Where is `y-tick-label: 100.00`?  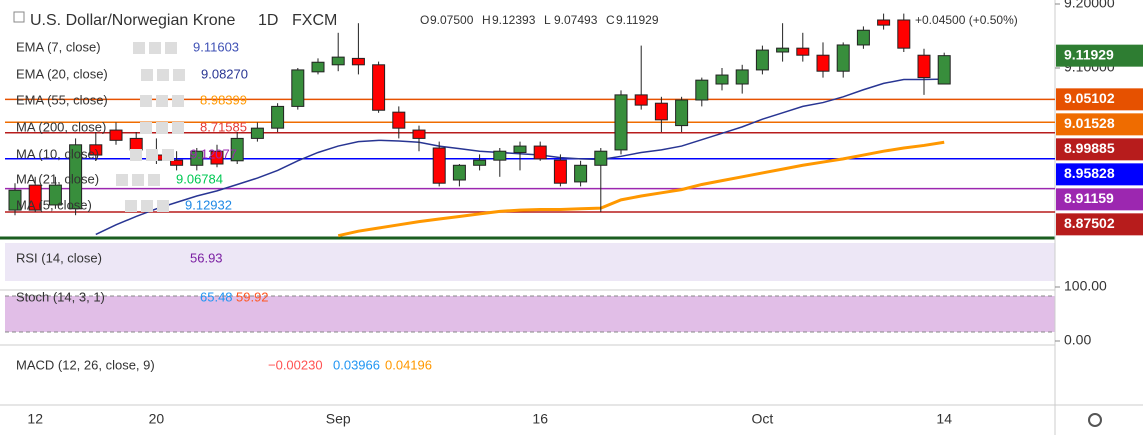
y-tick-label: 100.00 is located at coordinates (1085, 286).